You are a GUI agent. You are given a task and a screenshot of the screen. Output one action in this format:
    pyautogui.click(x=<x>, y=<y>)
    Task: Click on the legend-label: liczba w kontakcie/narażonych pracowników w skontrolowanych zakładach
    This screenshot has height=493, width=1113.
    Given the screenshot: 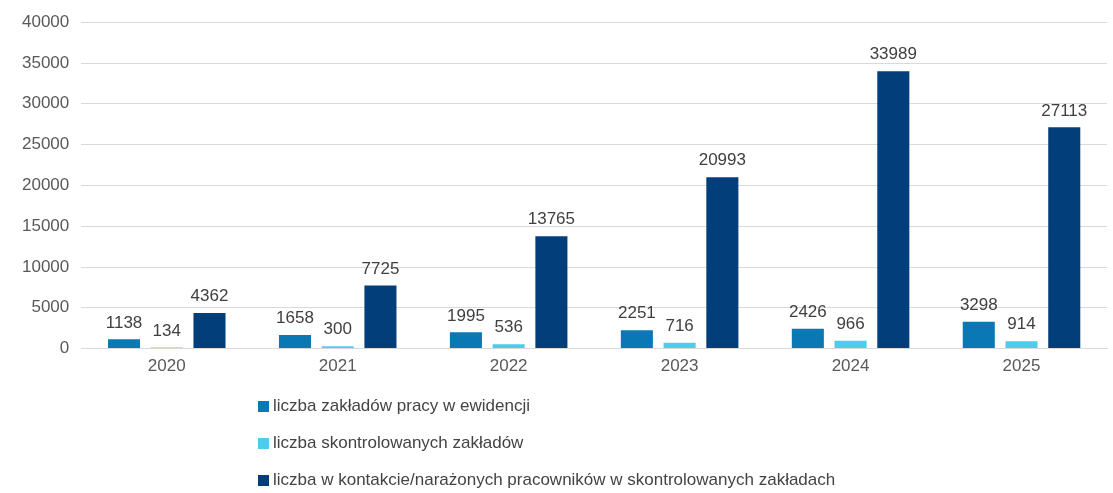 What is the action you would take?
    pyautogui.click(x=554, y=480)
    